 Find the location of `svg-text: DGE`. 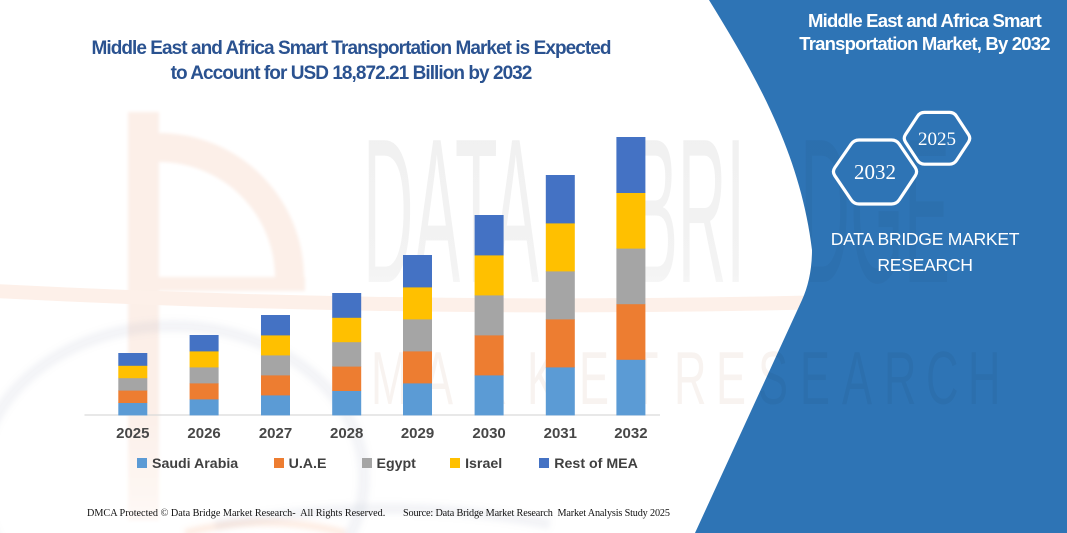

svg-text: DGE is located at coordinates (875, 211).